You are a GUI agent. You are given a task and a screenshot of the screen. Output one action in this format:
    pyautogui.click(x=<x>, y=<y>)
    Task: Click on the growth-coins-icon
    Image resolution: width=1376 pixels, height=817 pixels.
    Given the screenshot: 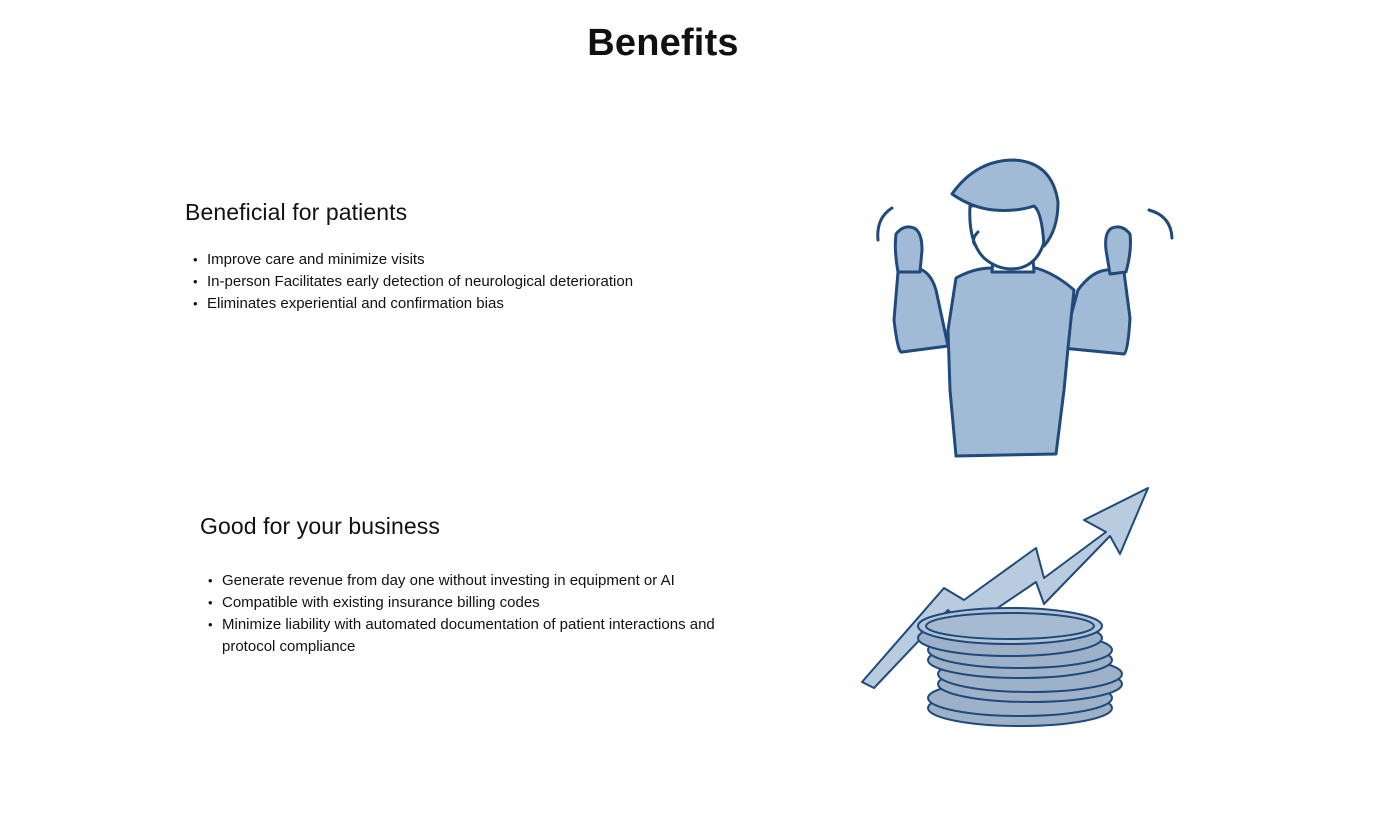 What is the action you would take?
    pyautogui.click(x=1007, y=610)
    